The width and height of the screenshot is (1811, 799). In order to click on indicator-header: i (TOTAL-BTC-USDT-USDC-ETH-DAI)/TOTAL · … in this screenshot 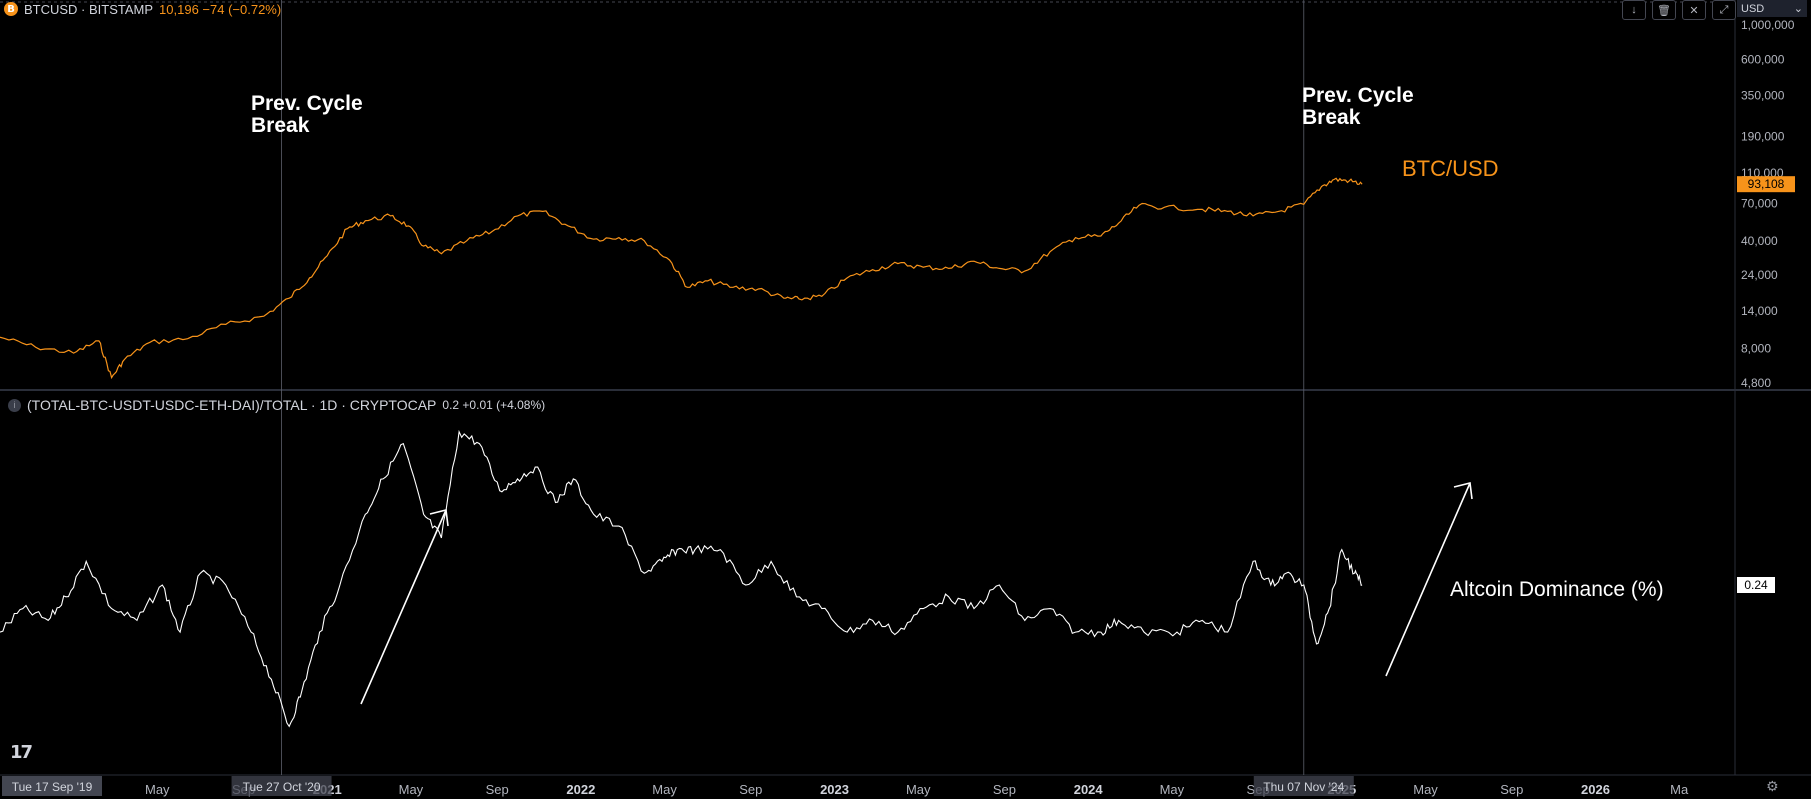, I will do `click(276, 405)`.